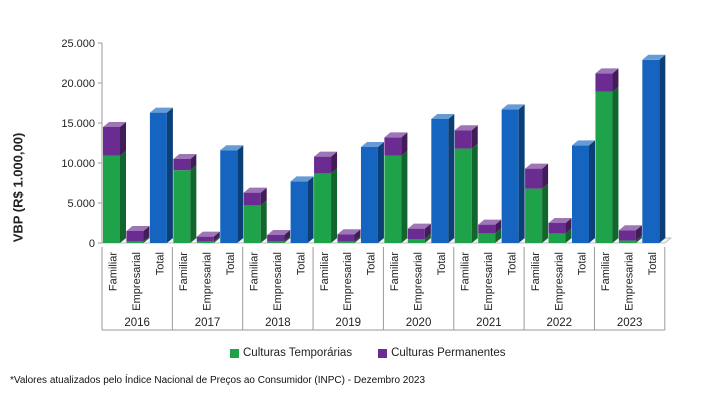  What do you see at coordinates (92, 244) in the screenshot?
I see `y-tick-label: 0` at bounding box center [92, 244].